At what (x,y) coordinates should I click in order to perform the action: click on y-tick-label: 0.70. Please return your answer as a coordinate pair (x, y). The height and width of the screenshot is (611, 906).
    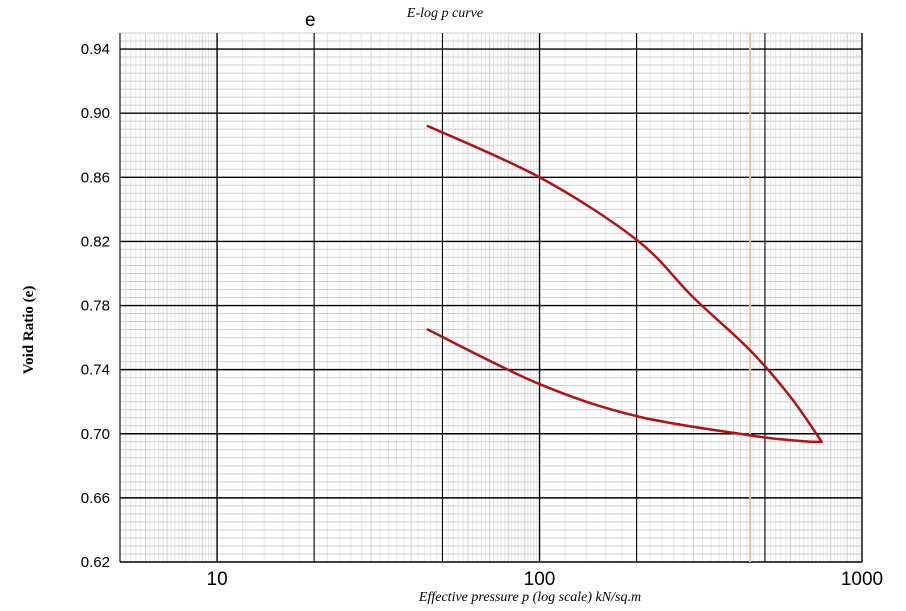
    Looking at the image, I should click on (95, 434).